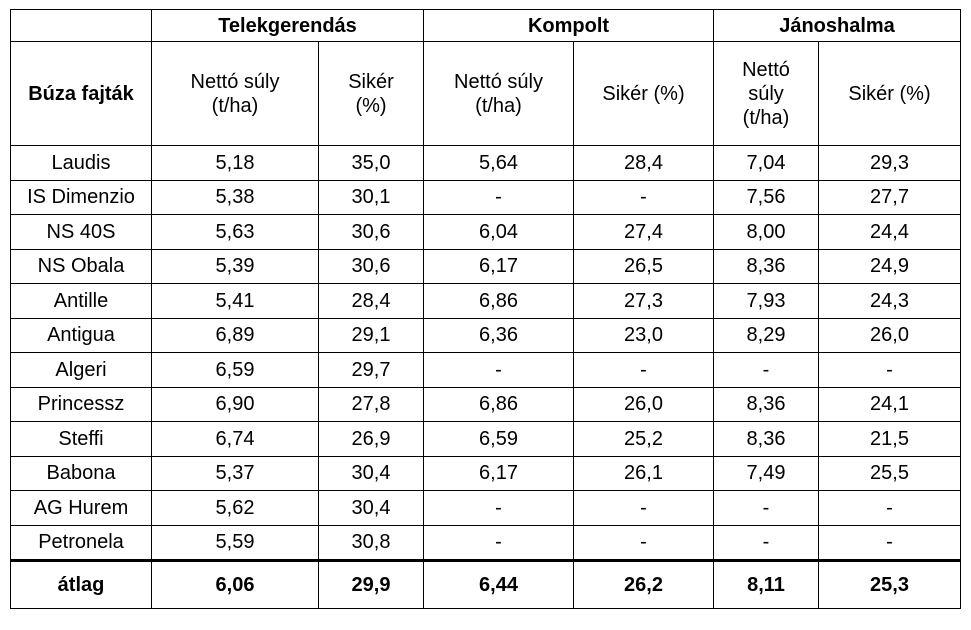 The image size is (971, 630). What do you see at coordinates (235, 508) in the screenshot?
I see `table-cell: 5,62` at bounding box center [235, 508].